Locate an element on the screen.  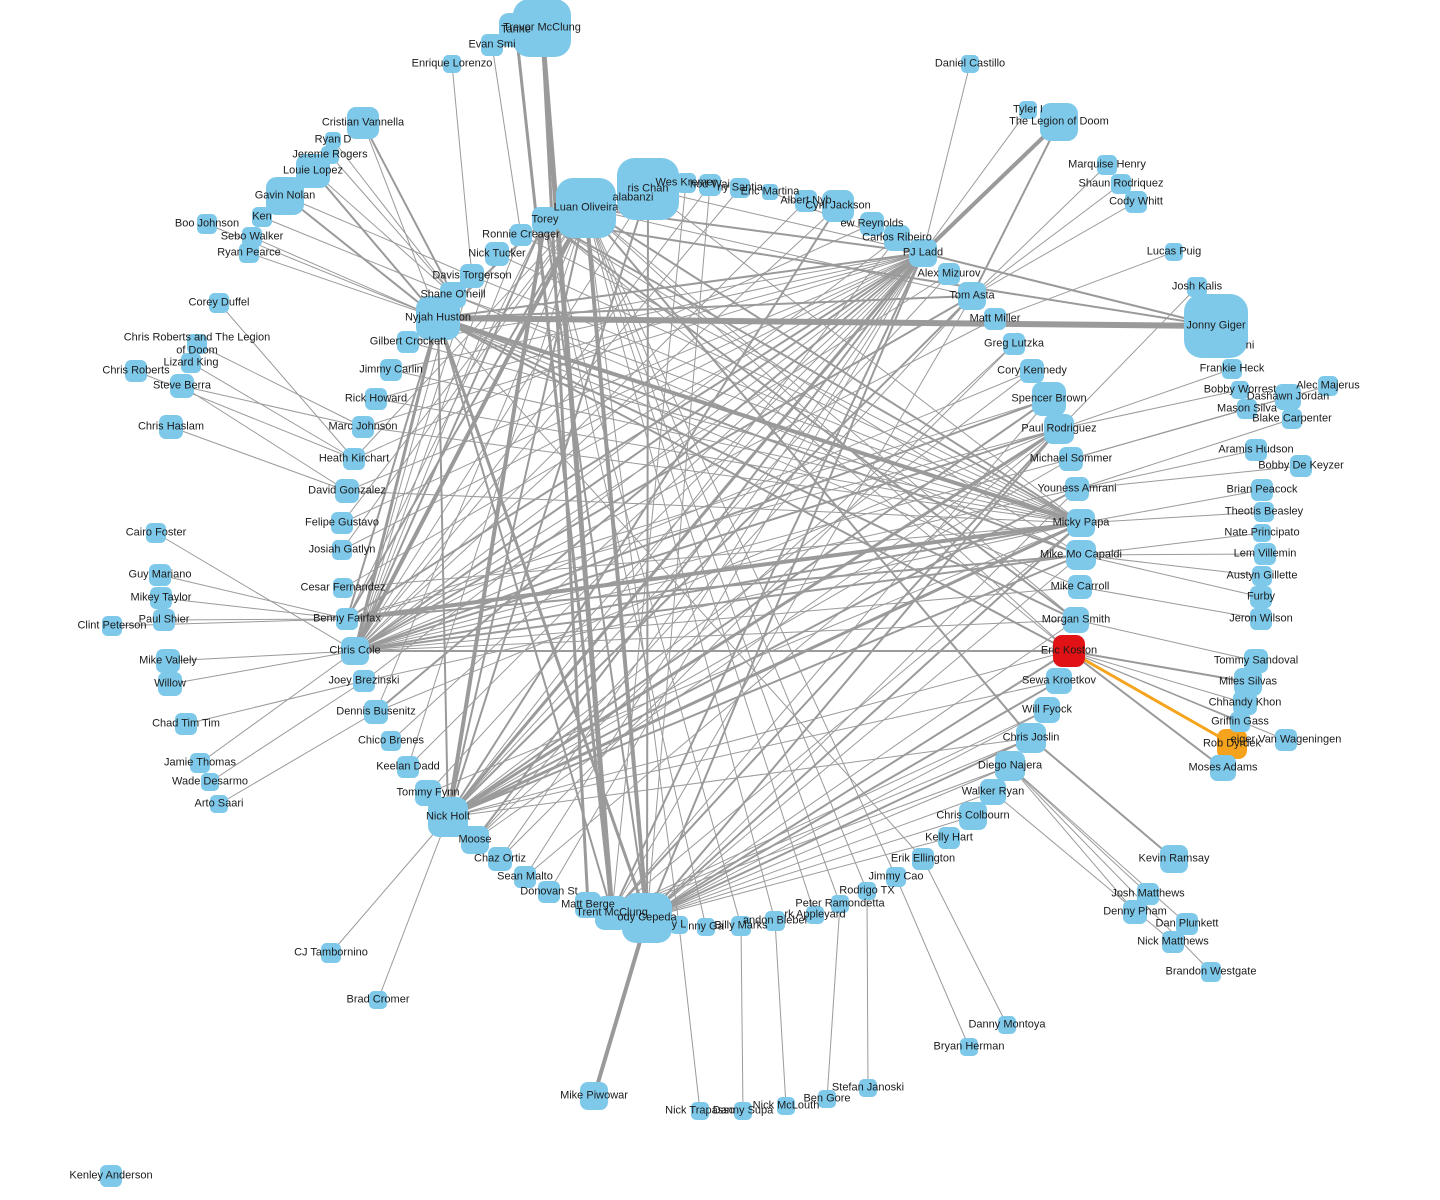
graph-node-jonny_giger is located at coordinates (1216, 326).